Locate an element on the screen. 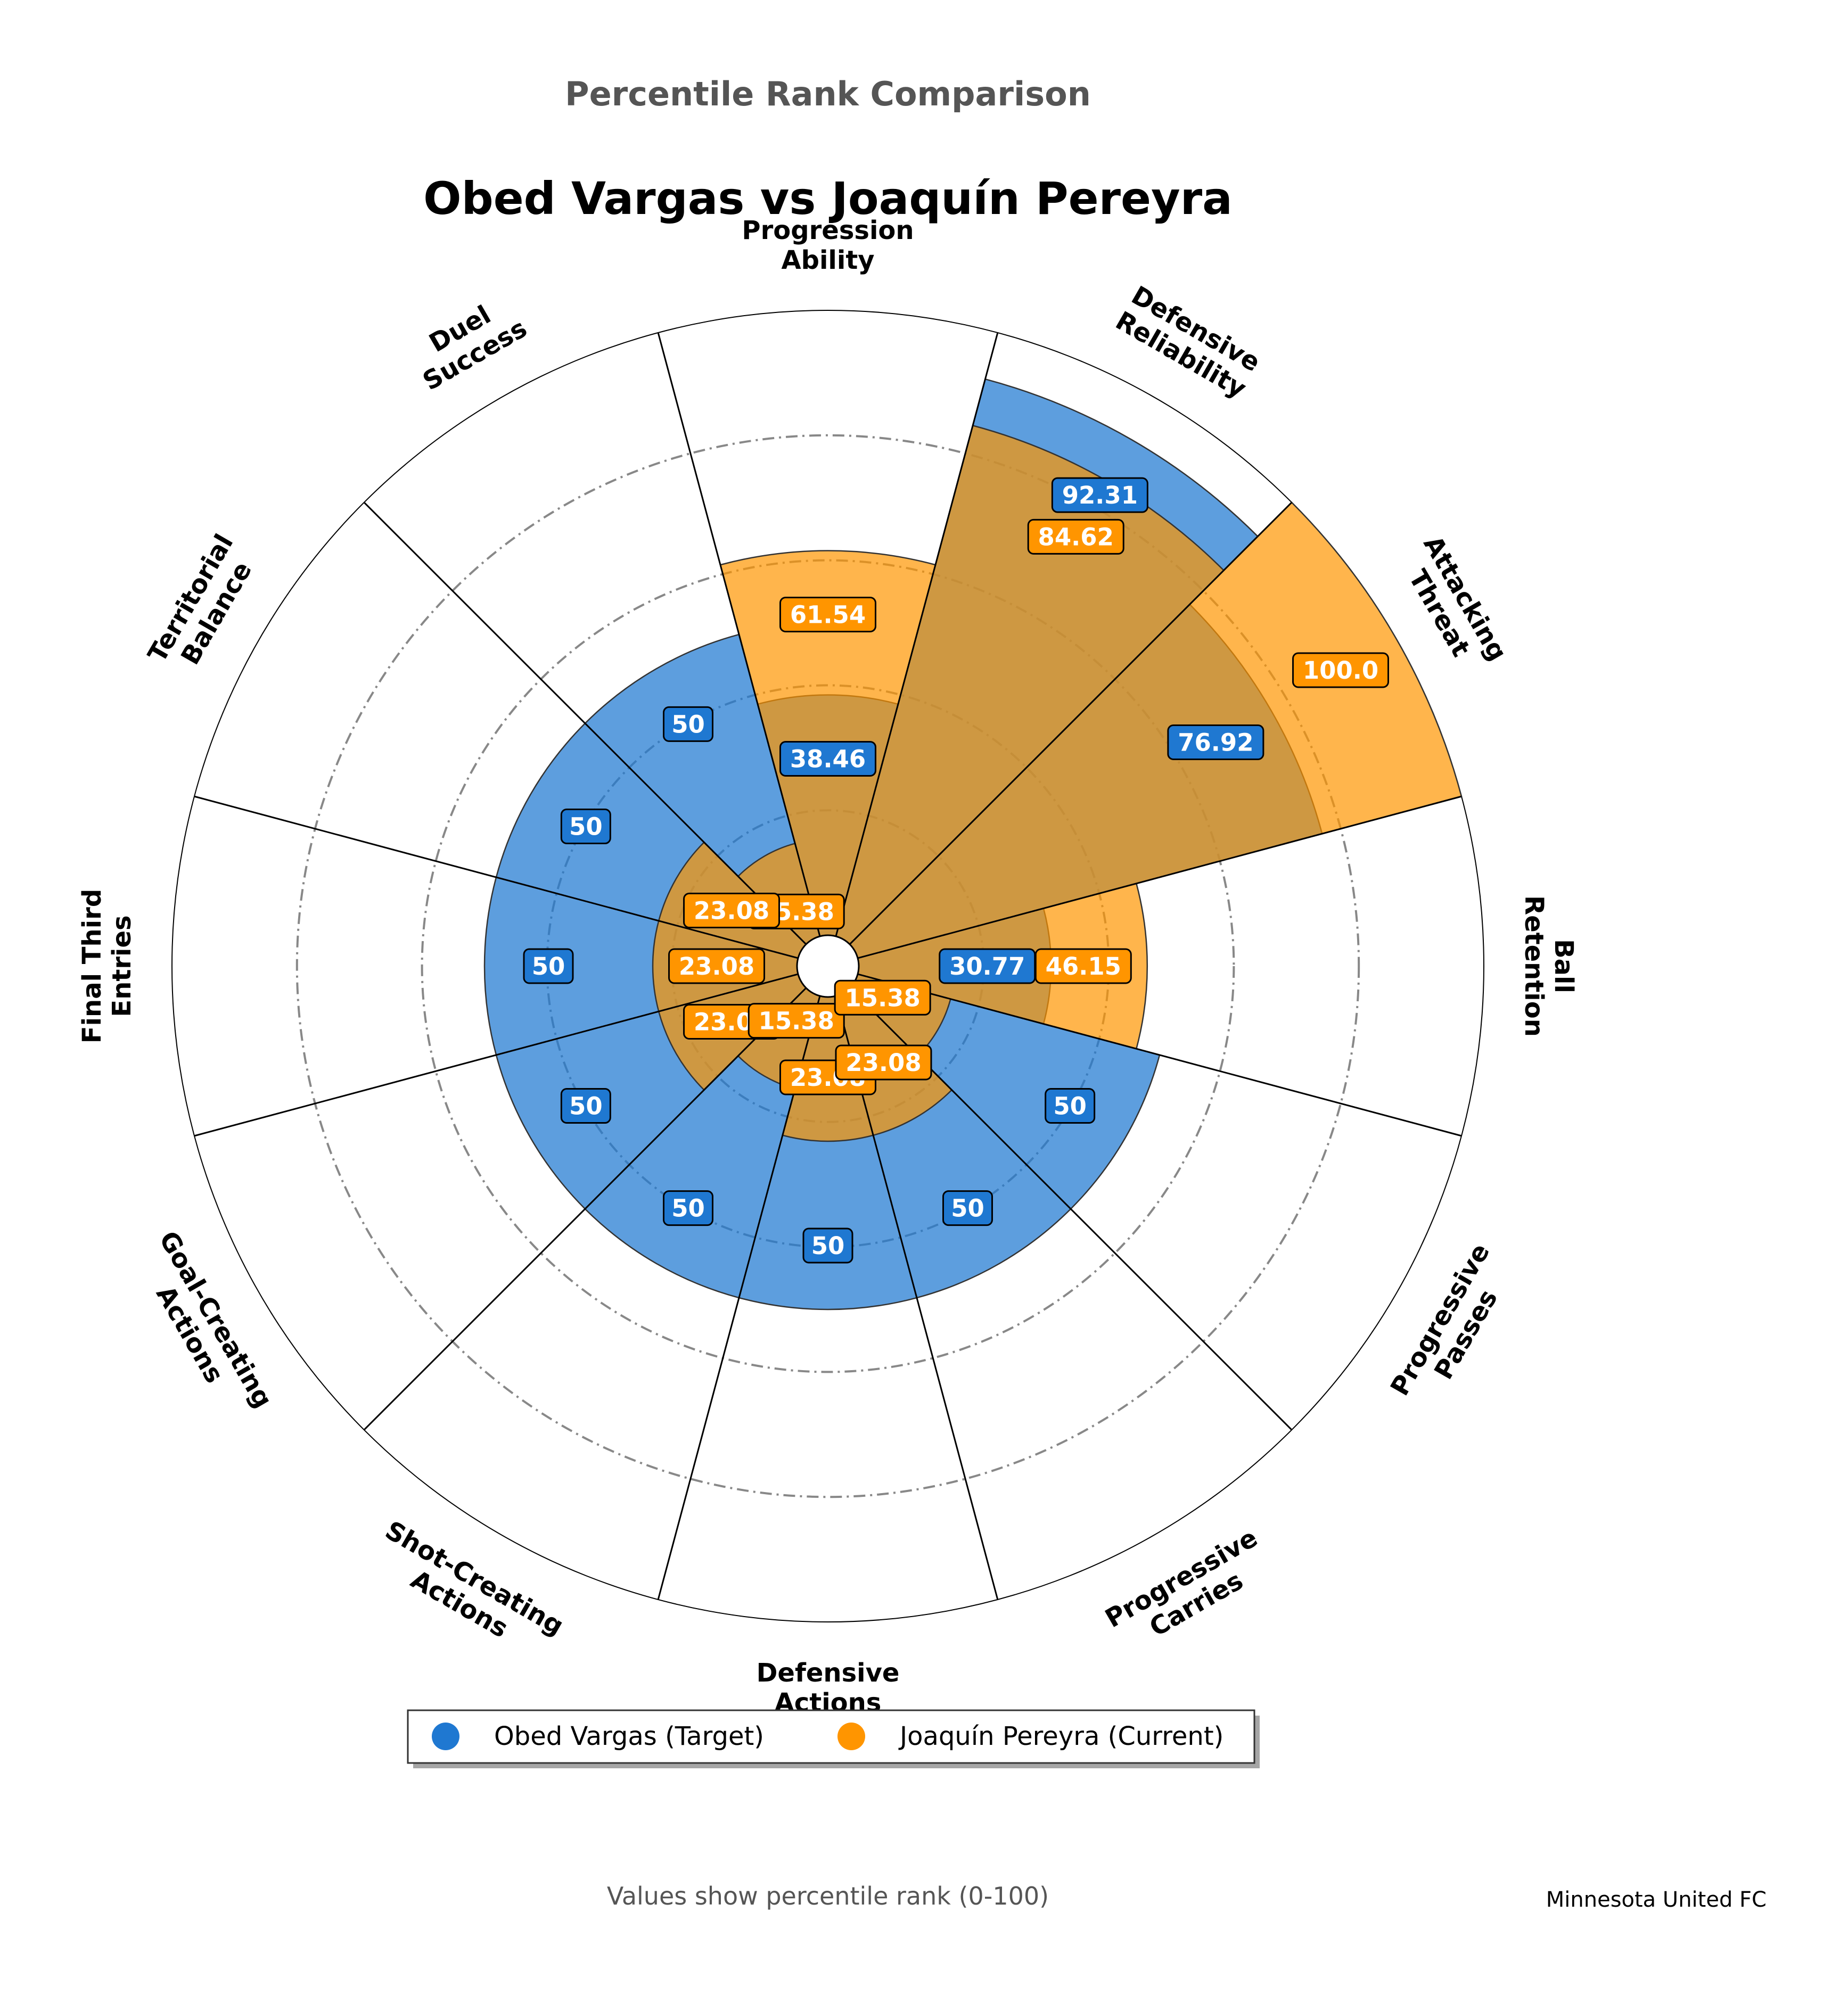 The height and width of the screenshot is (1994, 1848). value-label-joaquin-5: 23.08 is located at coordinates (732, 911).